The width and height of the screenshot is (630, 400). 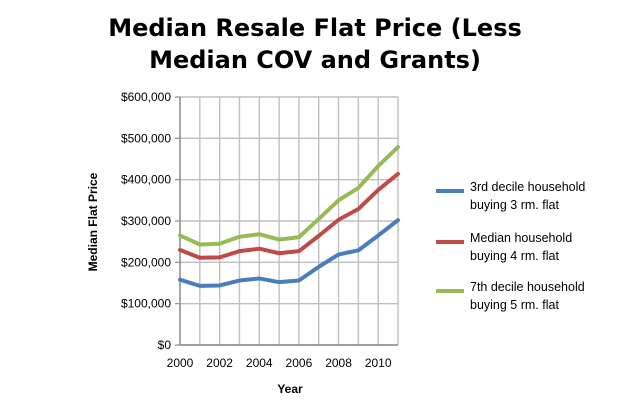 What do you see at coordinates (315, 60) in the screenshot?
I see `chart-title-line-2: Median COV and Grants)` at bounding box center [315, 60].